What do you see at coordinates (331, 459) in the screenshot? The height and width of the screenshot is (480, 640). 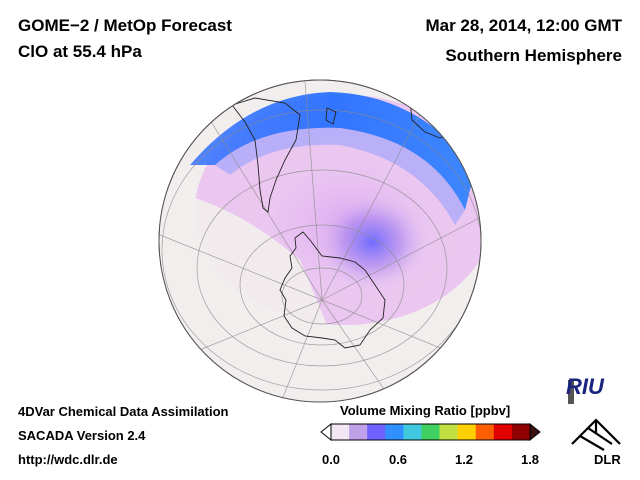 I see `colorbar-tick-0: 0.0` at bounding box center [331, 459].